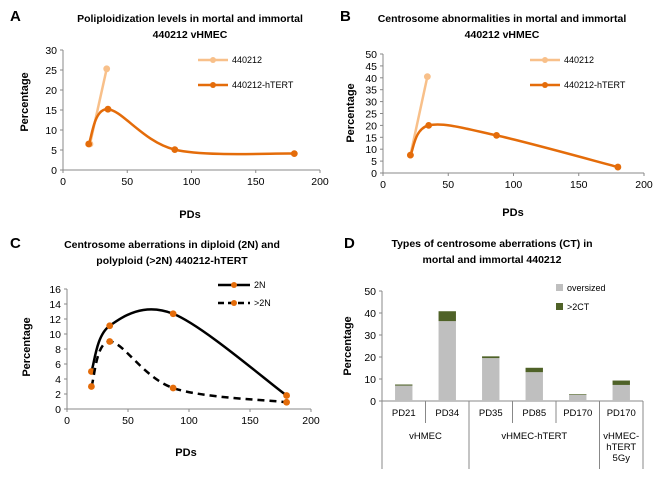 The height and width of the screenshot is (485, 670). I want to click on y-tick-label: 8, so click(58, 350).